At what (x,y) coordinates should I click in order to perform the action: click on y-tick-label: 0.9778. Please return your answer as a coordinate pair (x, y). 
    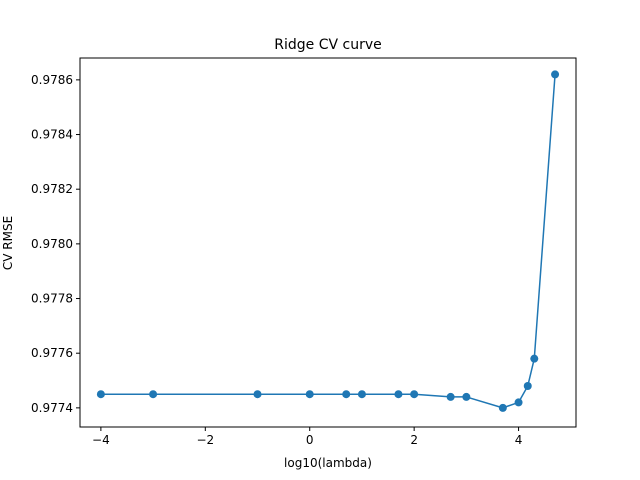
    Looking at the image, I should click on (52, 299).